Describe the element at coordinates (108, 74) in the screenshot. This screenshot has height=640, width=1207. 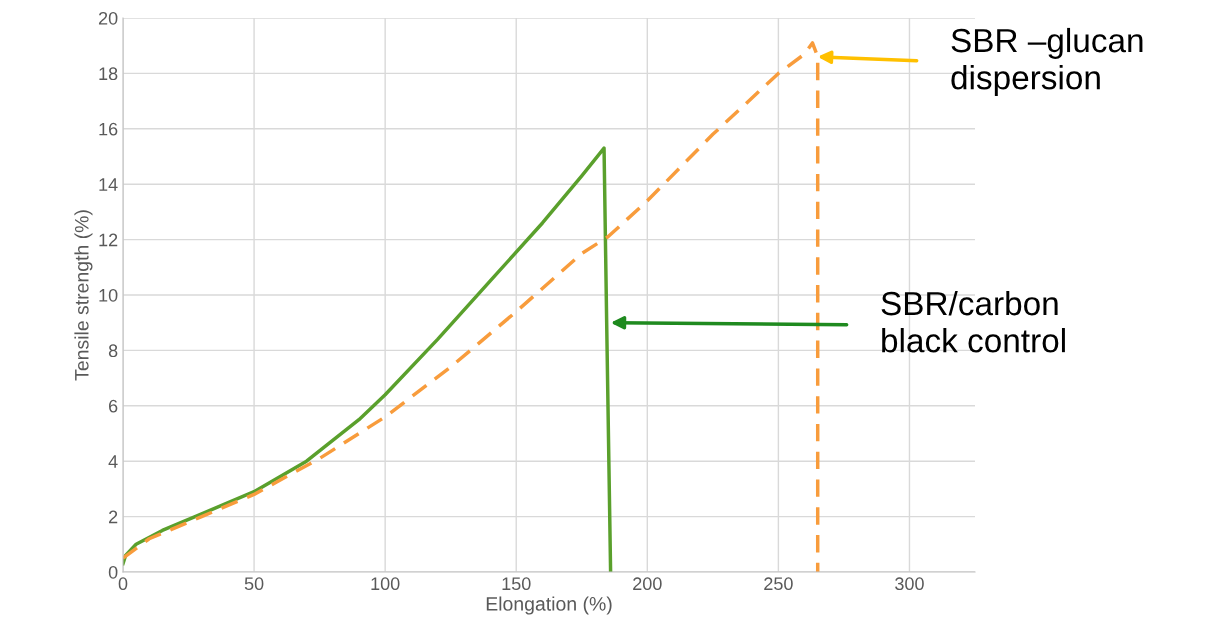
I see `y-tick-label: 18` at that location.